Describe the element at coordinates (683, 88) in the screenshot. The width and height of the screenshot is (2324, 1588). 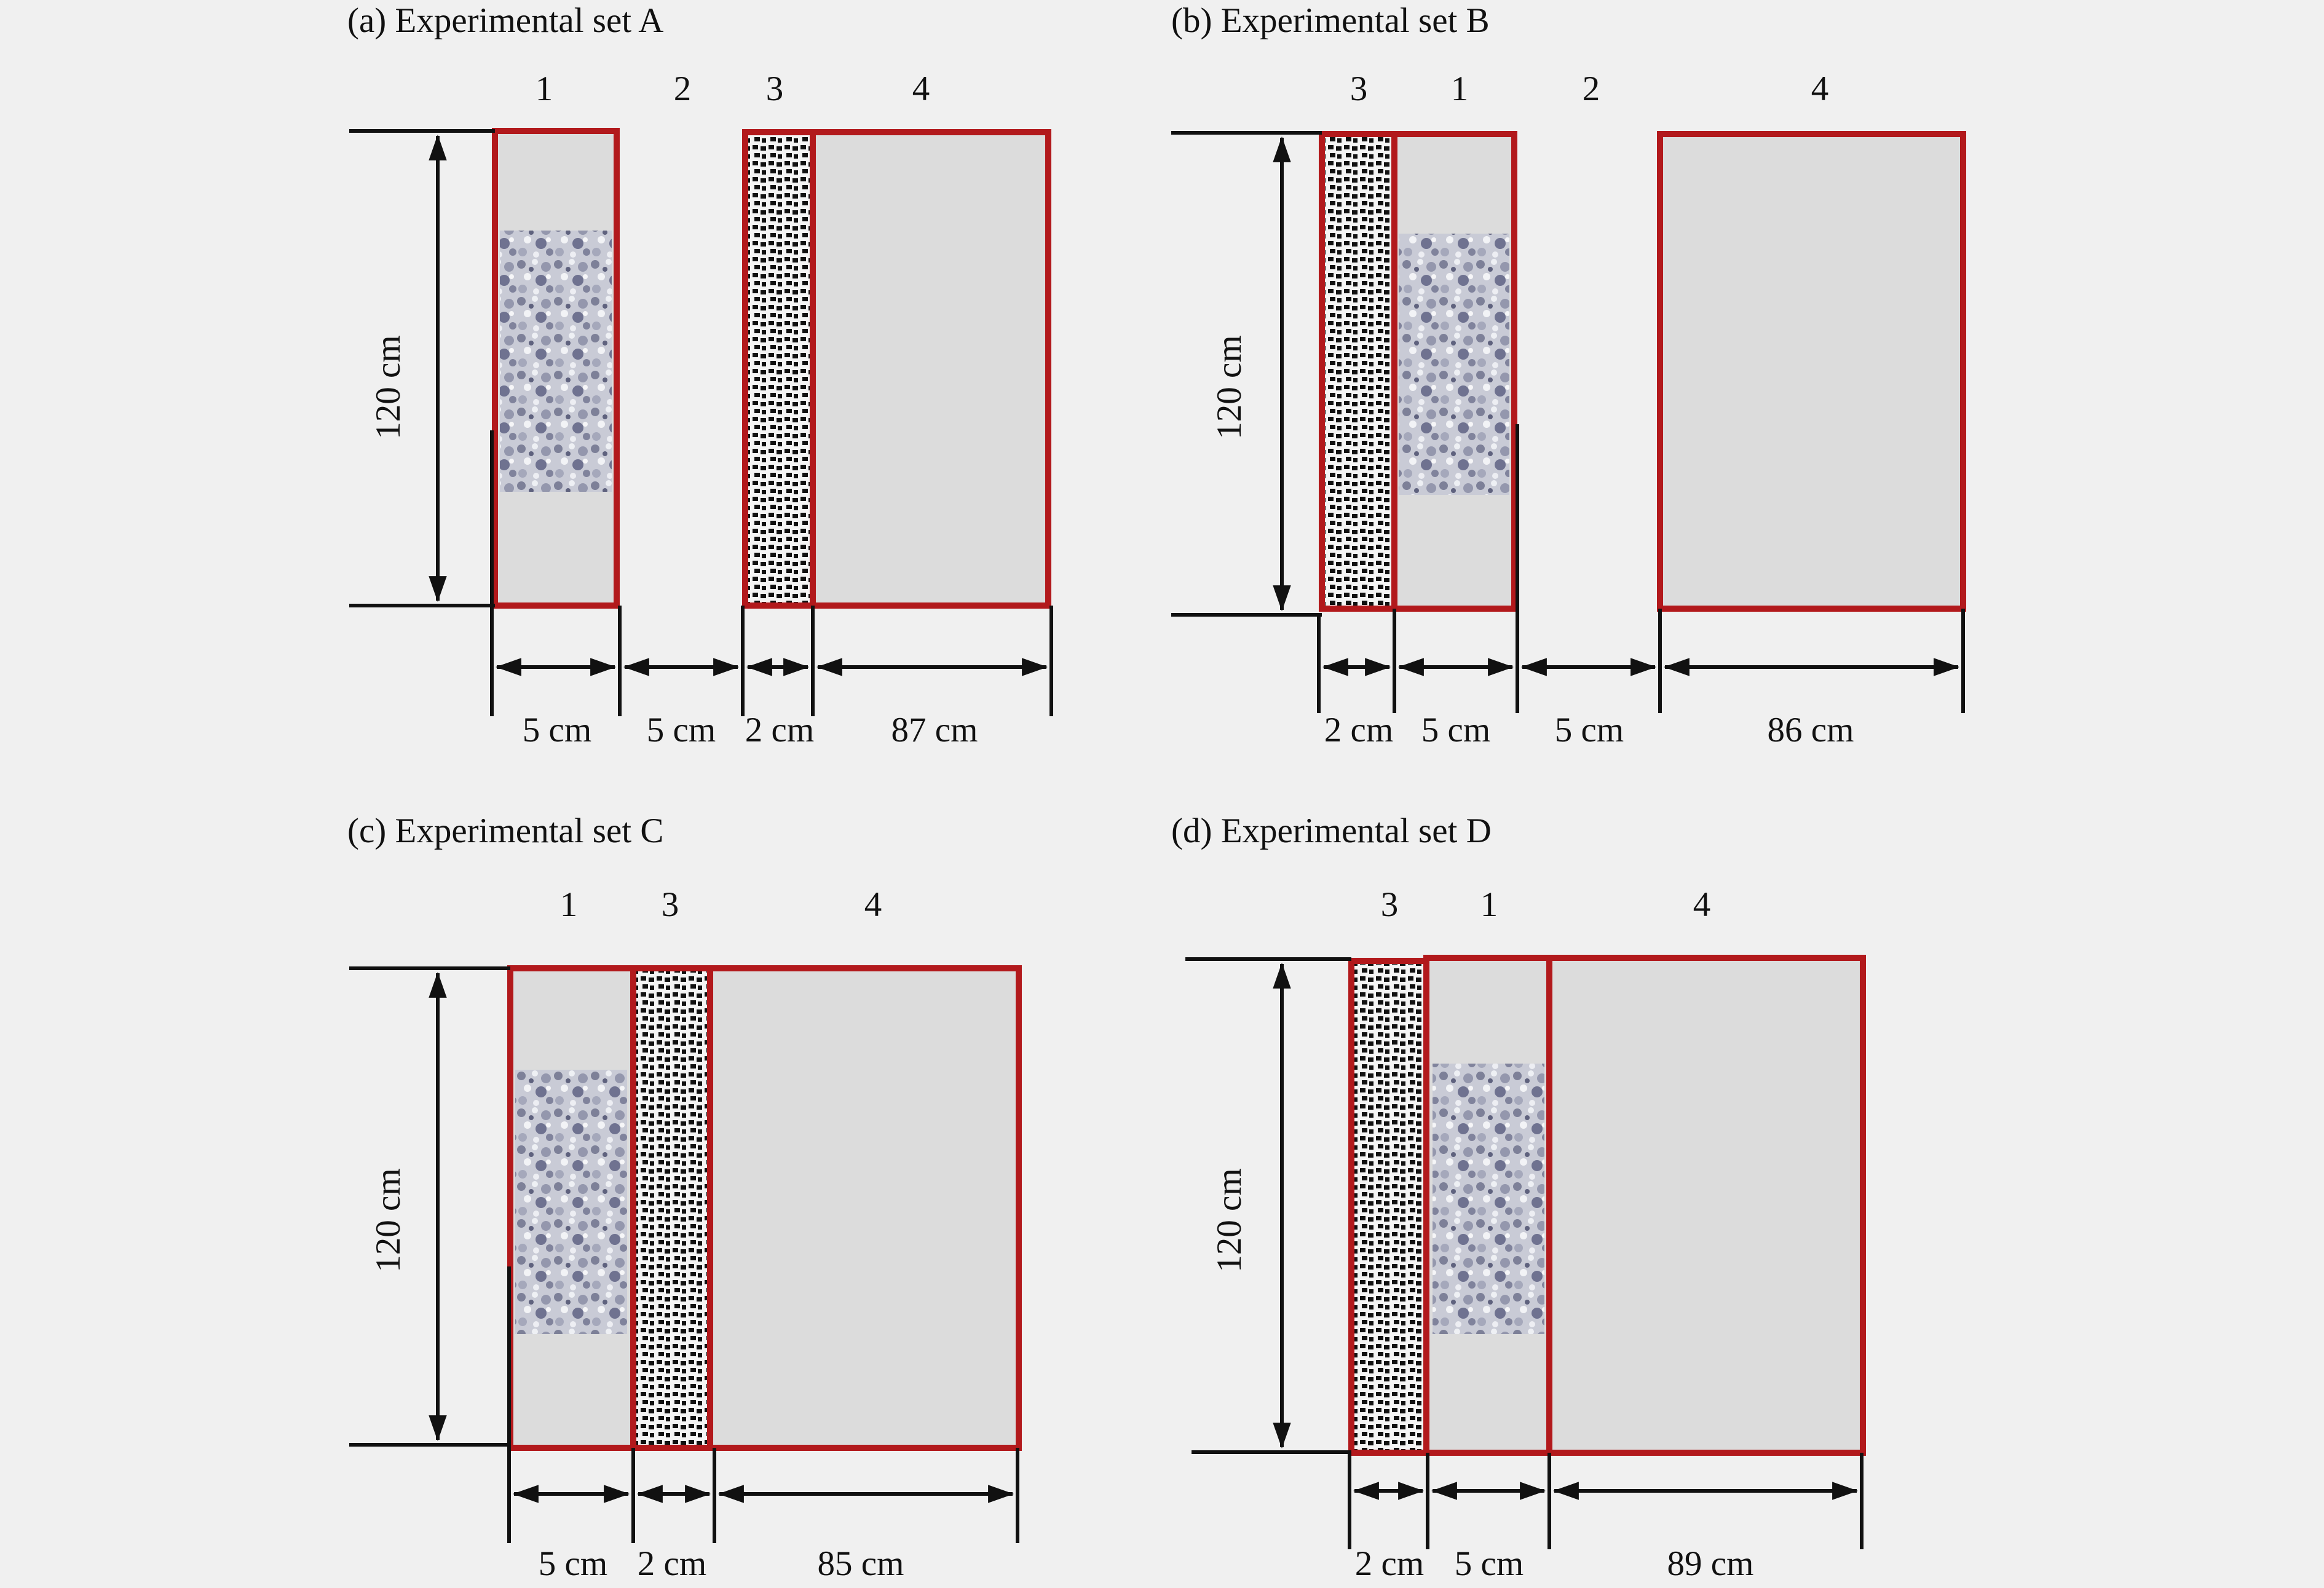
I see `panel-a-zone-number: 2` at that location.